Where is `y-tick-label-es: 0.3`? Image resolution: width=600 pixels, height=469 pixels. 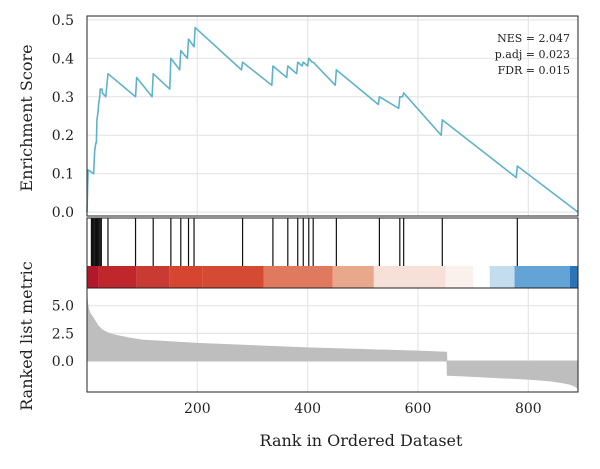
y-tick-label-es: 0.3 is located at coordinates (63, 98).